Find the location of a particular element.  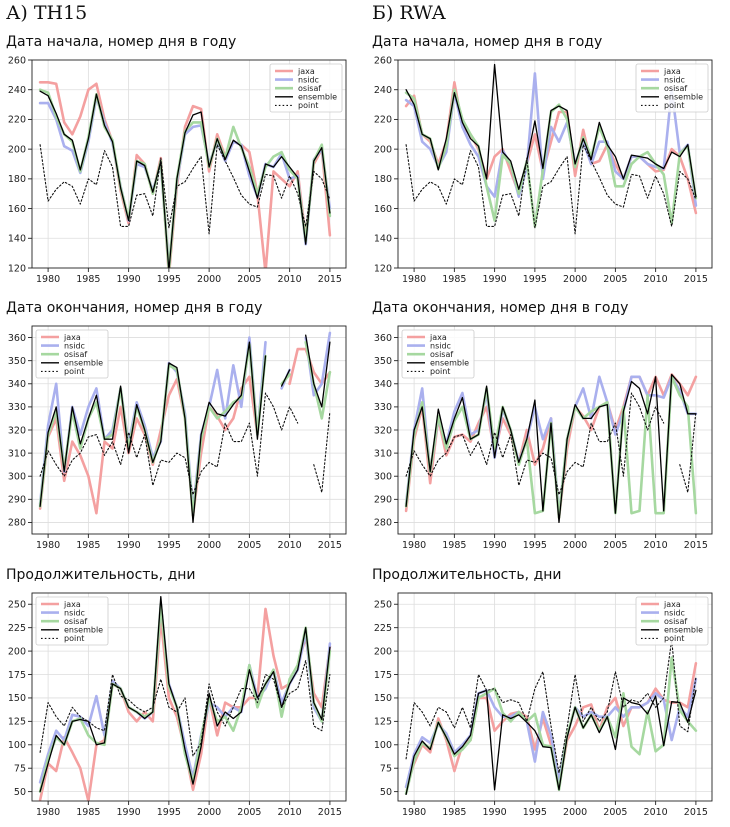

y-tick-label: 140 is located at coordinates (17, 239).